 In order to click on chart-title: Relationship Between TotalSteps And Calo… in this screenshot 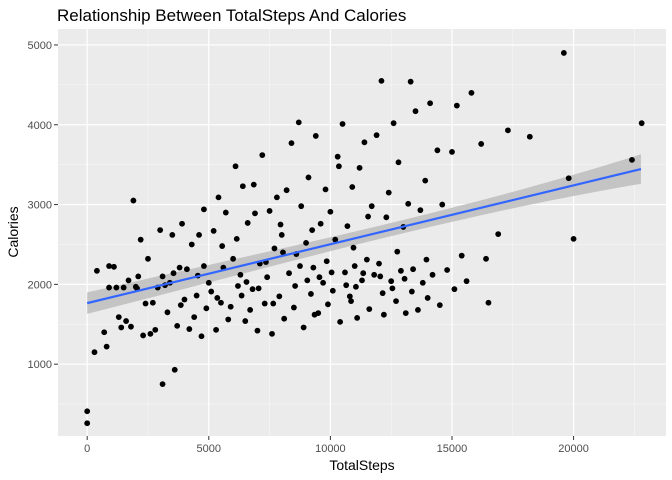, I will do `click(231, 15)`.